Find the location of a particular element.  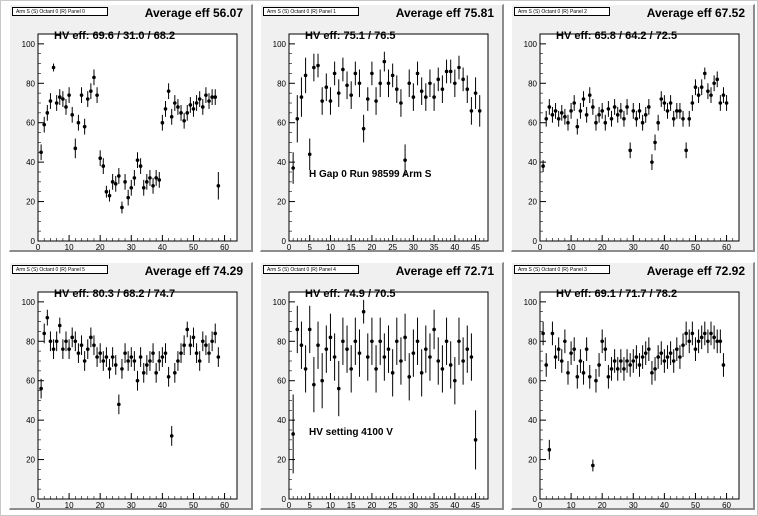

y-tick-label: 60 is located at coordinates (532, 381).